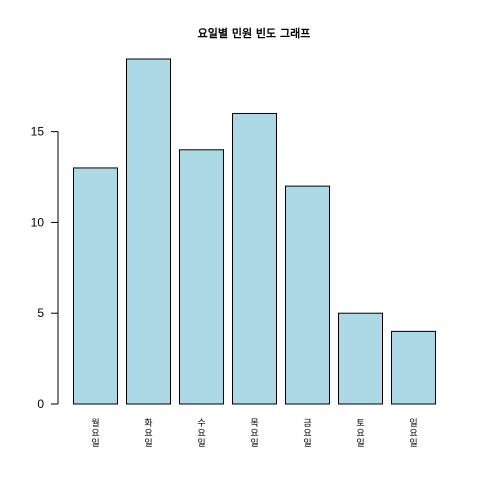 The image size is (480, 480). Describe the element at coordinates (254, 33) in the screenshot. I see `chart-title: 요일별 민원 빈도 그래프` at that location.